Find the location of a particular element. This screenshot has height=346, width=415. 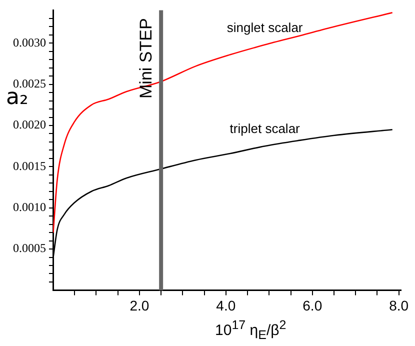

series-label: singlet scalar is located at coordinates (265, 27).